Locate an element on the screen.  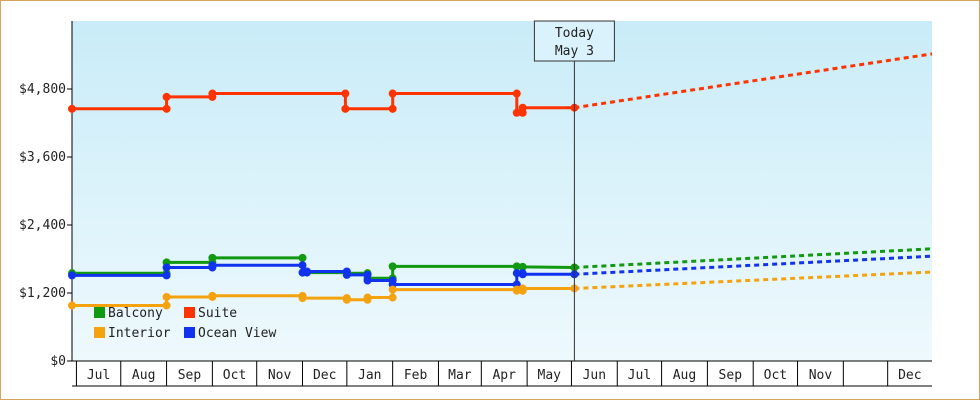
legend-swatch-balcony is located at coordinates (99, 312).